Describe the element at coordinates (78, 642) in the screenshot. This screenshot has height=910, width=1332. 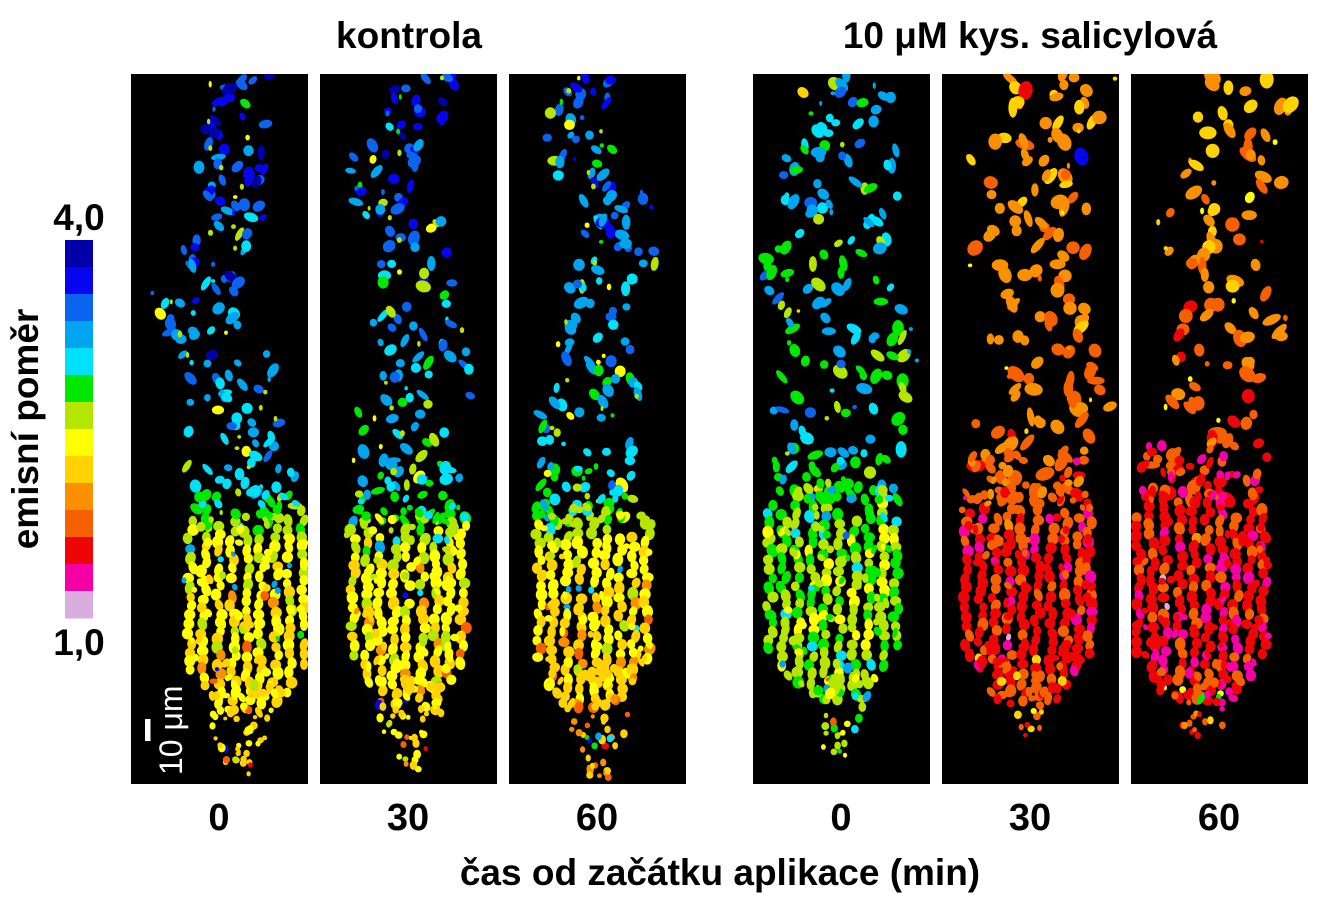
I see `svg-text: 1,0` at that location.